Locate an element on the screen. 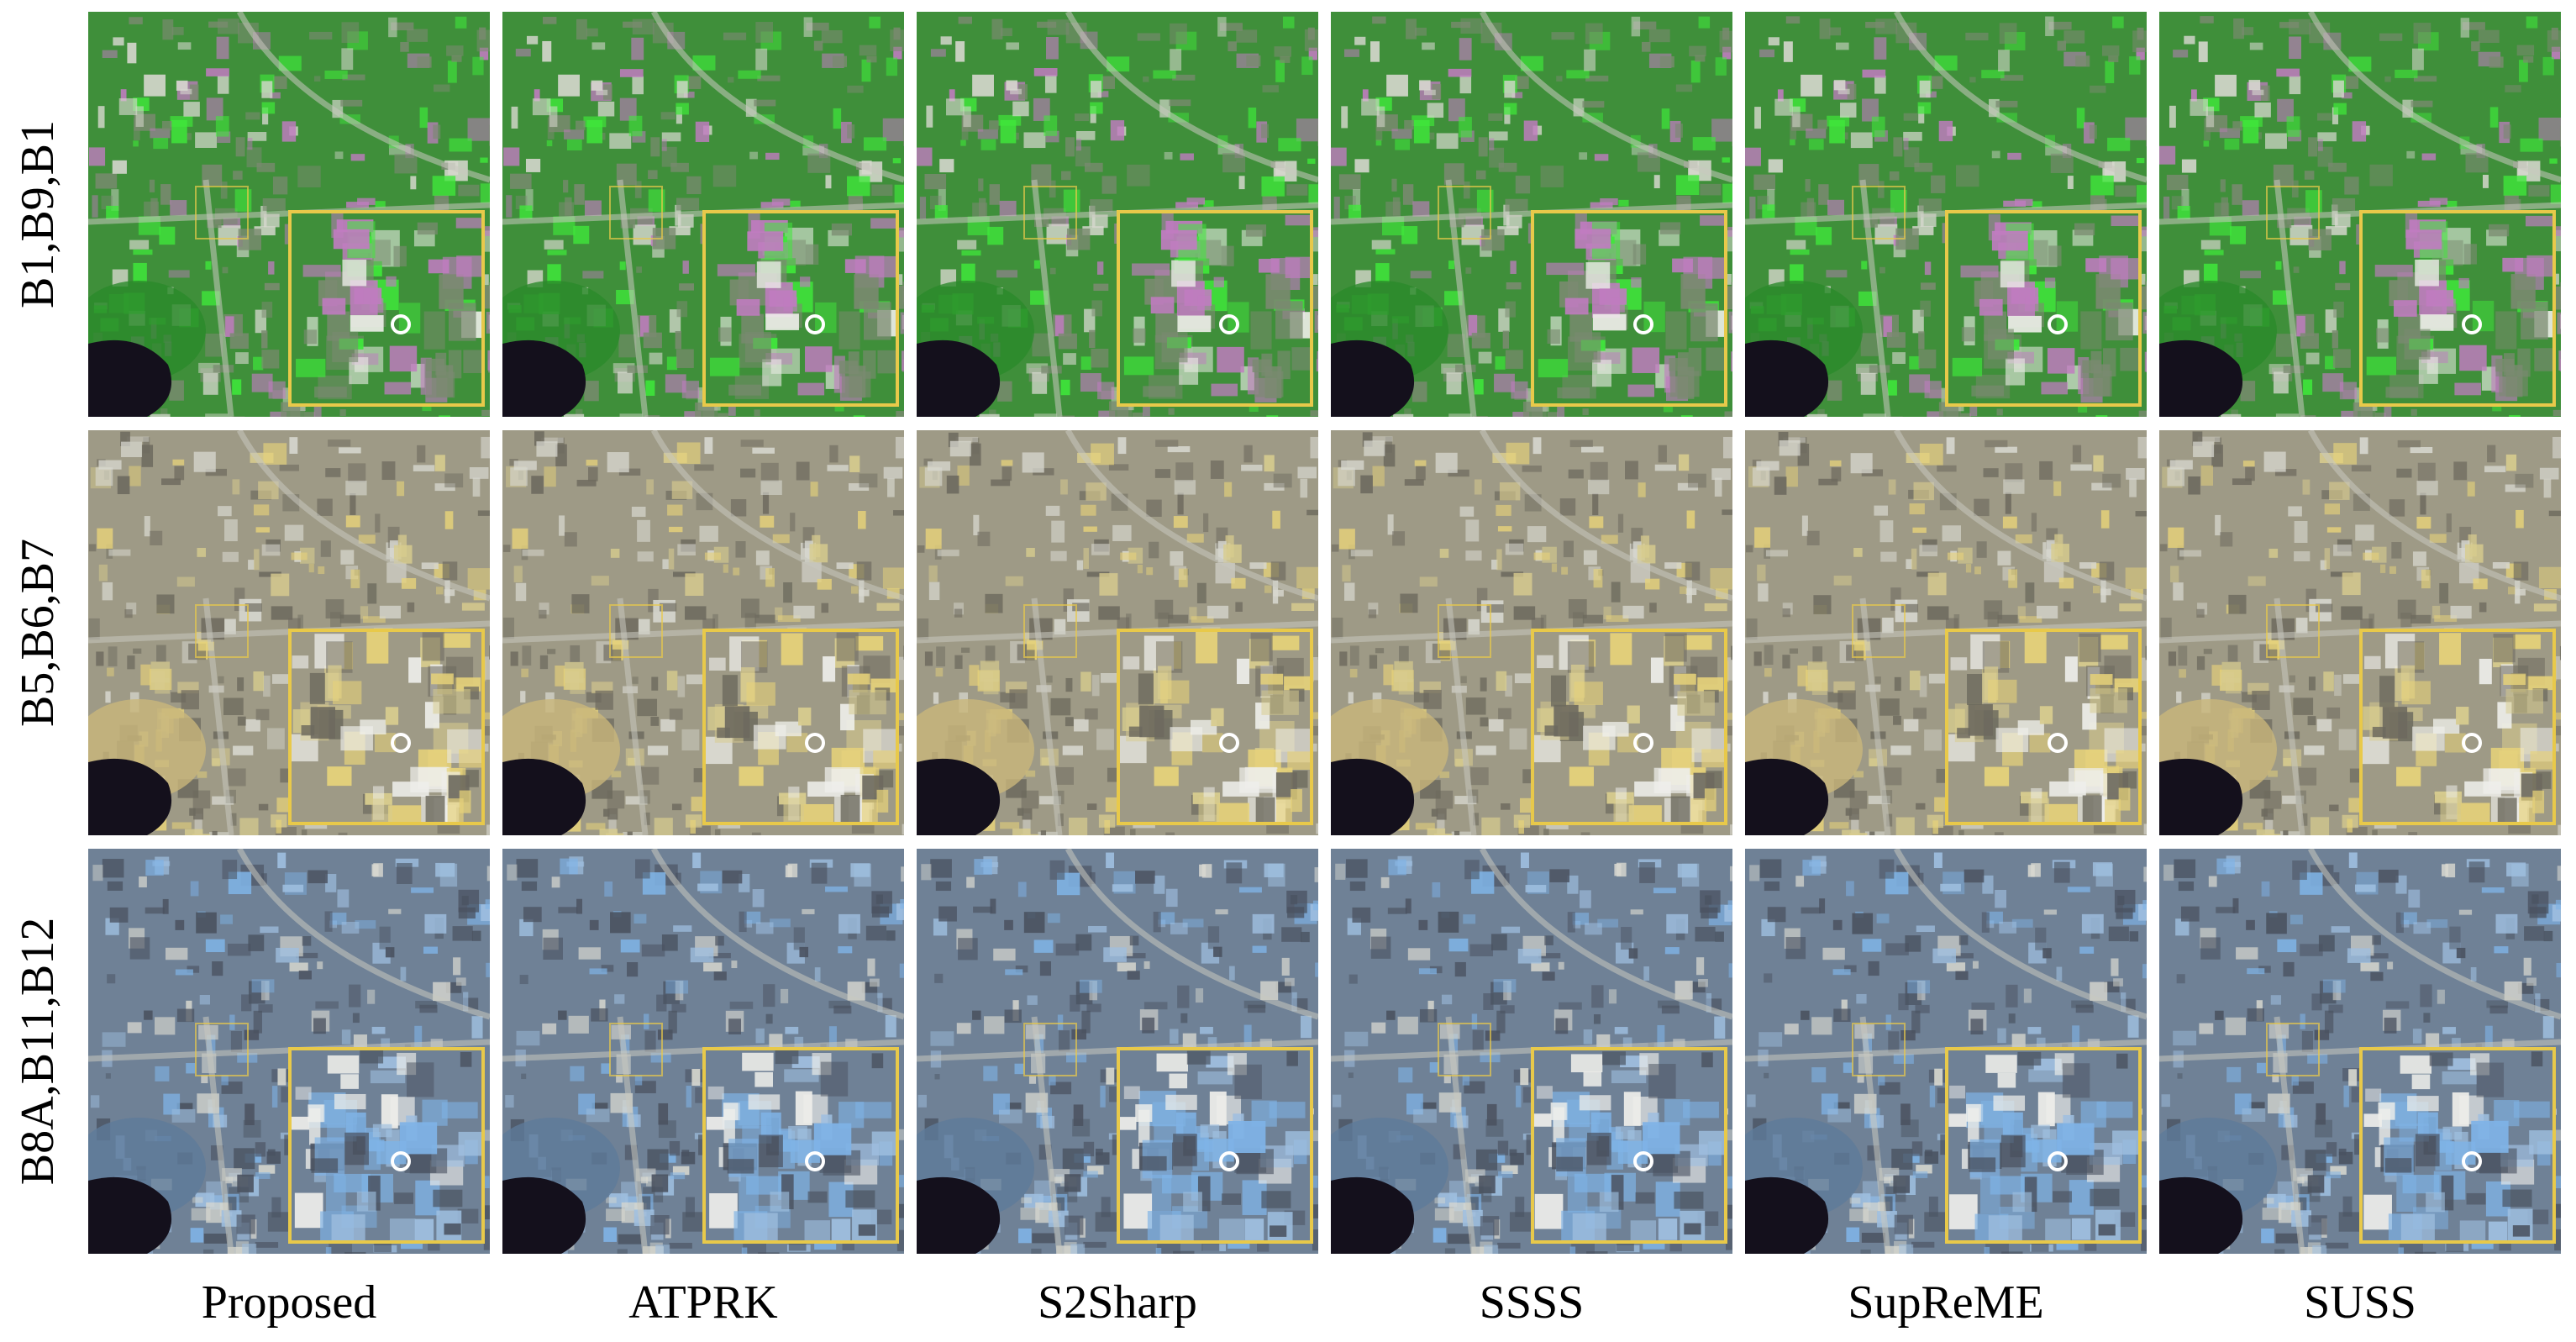 The image size is (2576, 1342). row-label-3: B8A,B11,B12 is located at coordinates (38, 1051).